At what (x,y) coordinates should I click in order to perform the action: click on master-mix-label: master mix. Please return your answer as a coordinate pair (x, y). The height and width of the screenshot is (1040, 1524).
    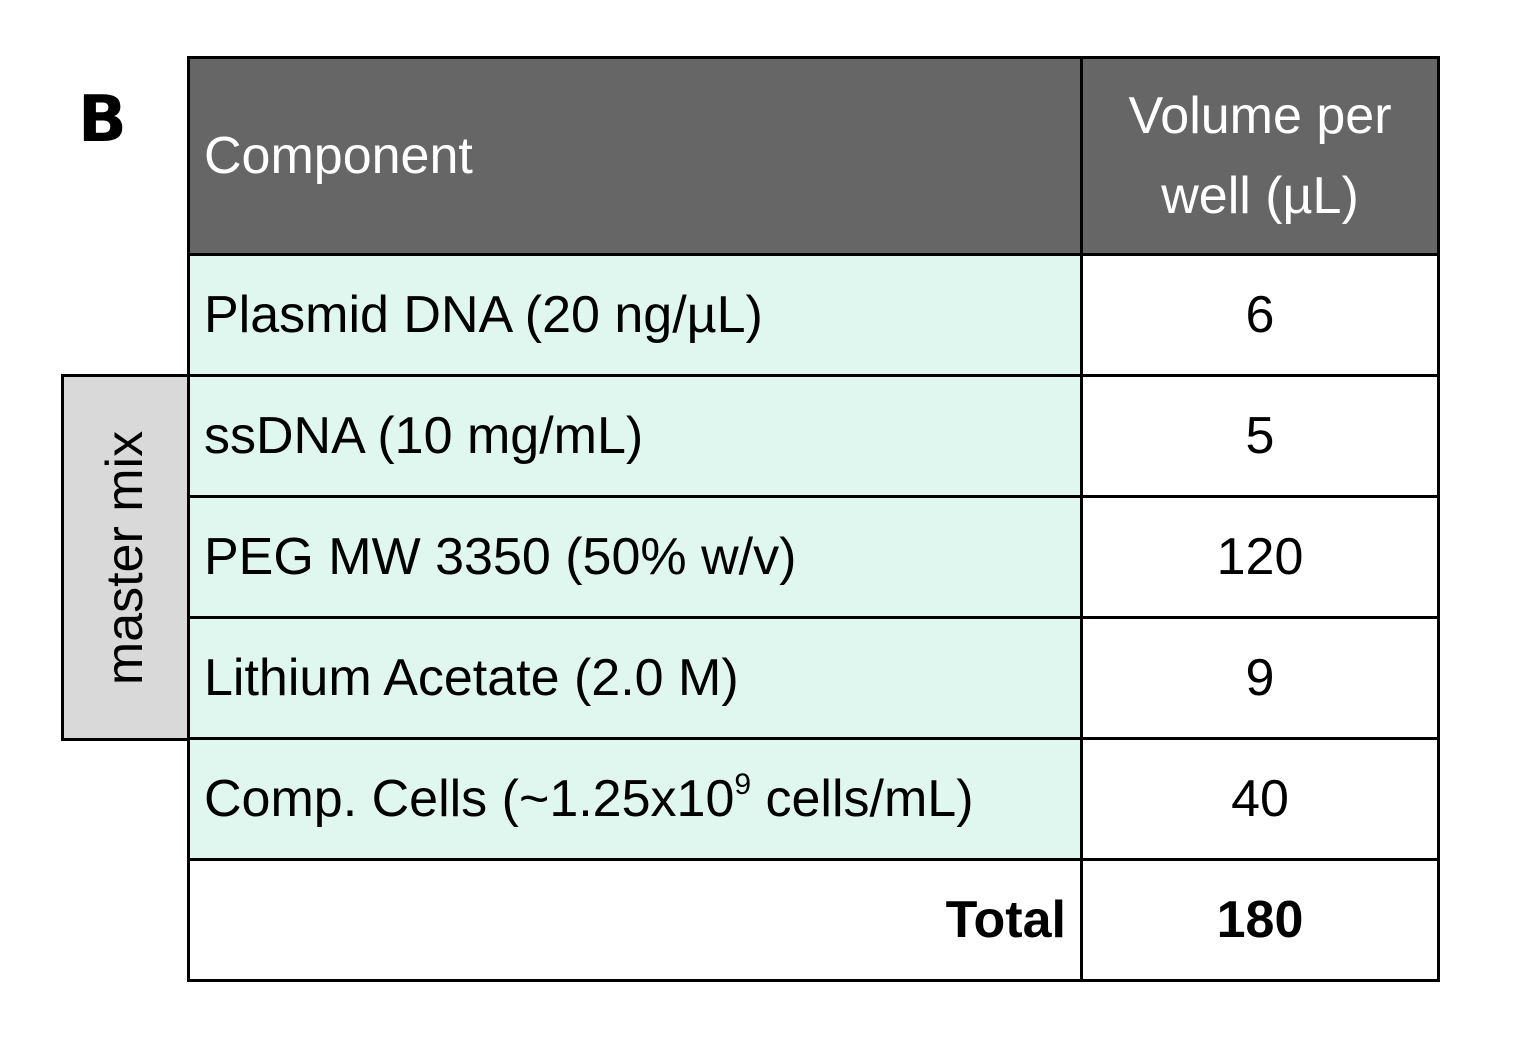
    Looking at the image, I should click on (125, 557).